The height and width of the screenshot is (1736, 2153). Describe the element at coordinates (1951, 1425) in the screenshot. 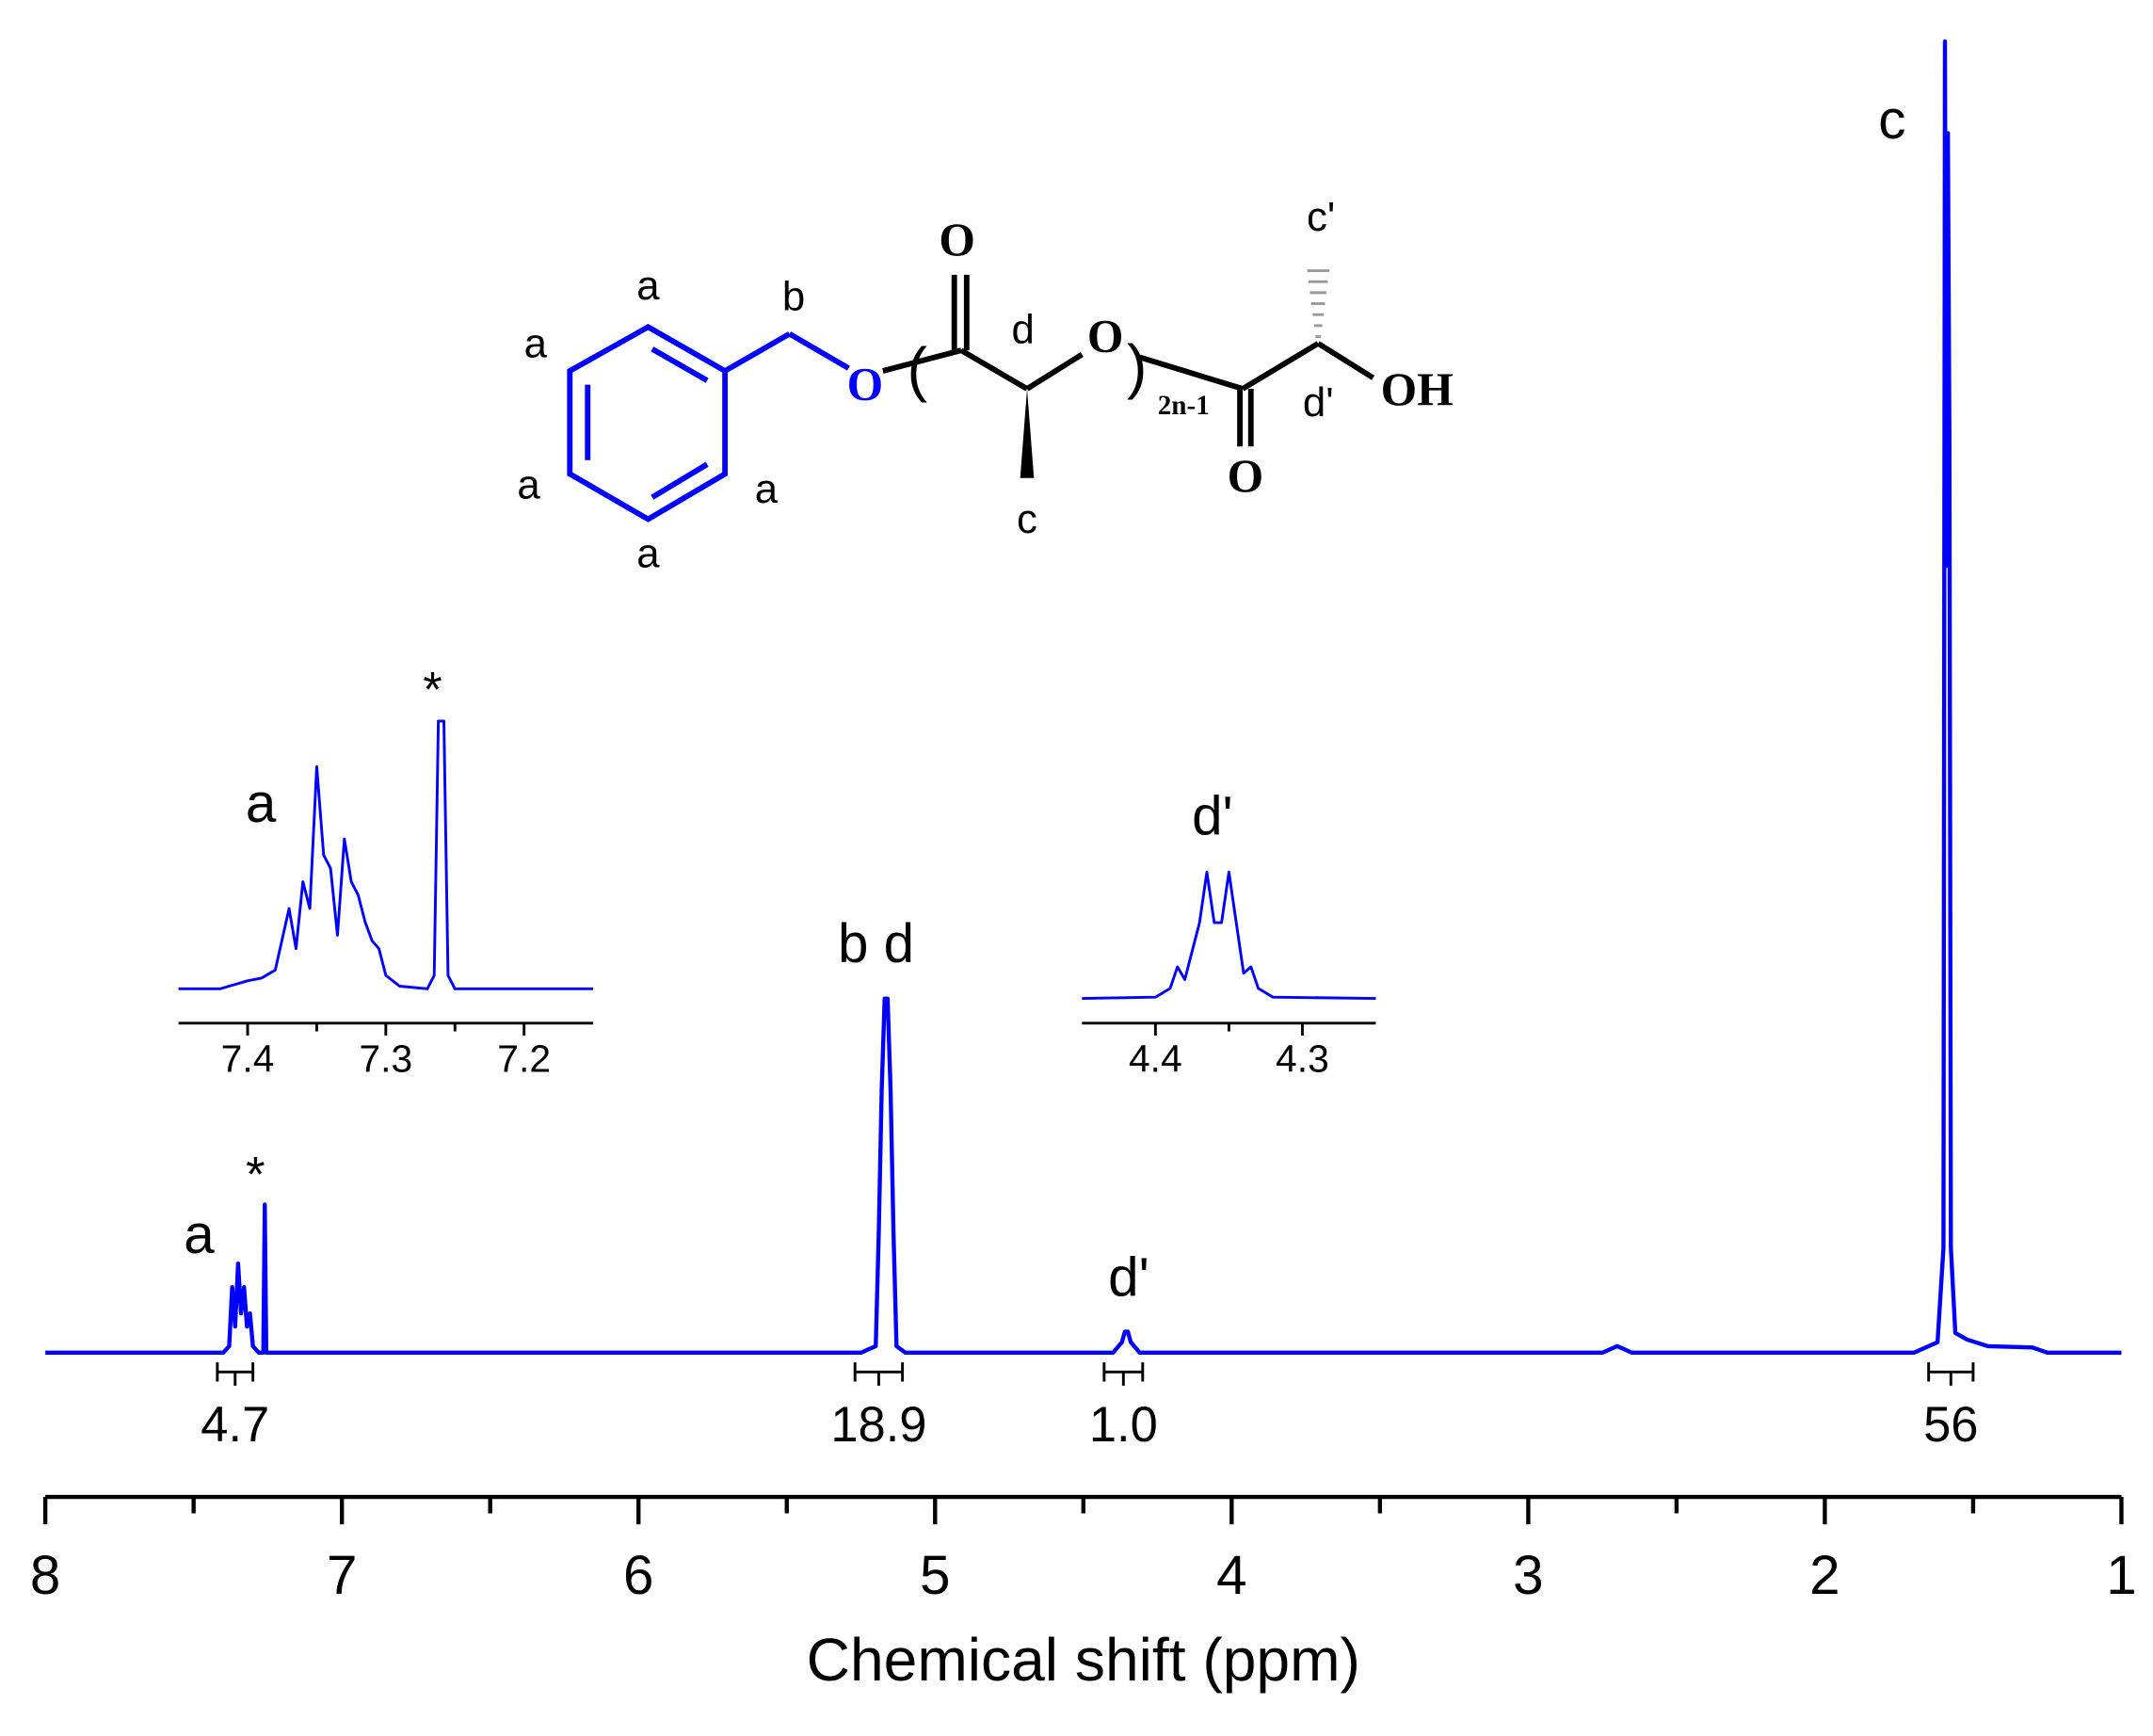

I see `integral-label: 56` at that location.